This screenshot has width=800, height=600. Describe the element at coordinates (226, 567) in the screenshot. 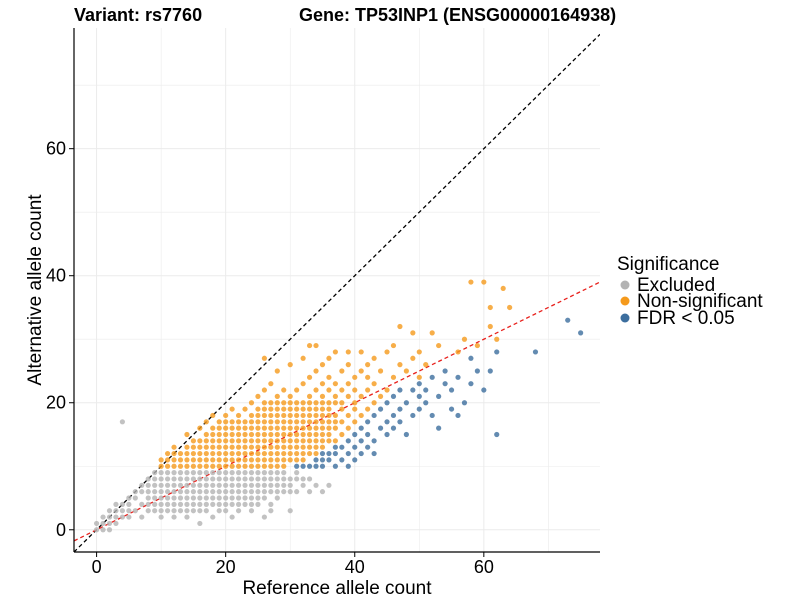

I see `x-tick-label: 20` at that location.